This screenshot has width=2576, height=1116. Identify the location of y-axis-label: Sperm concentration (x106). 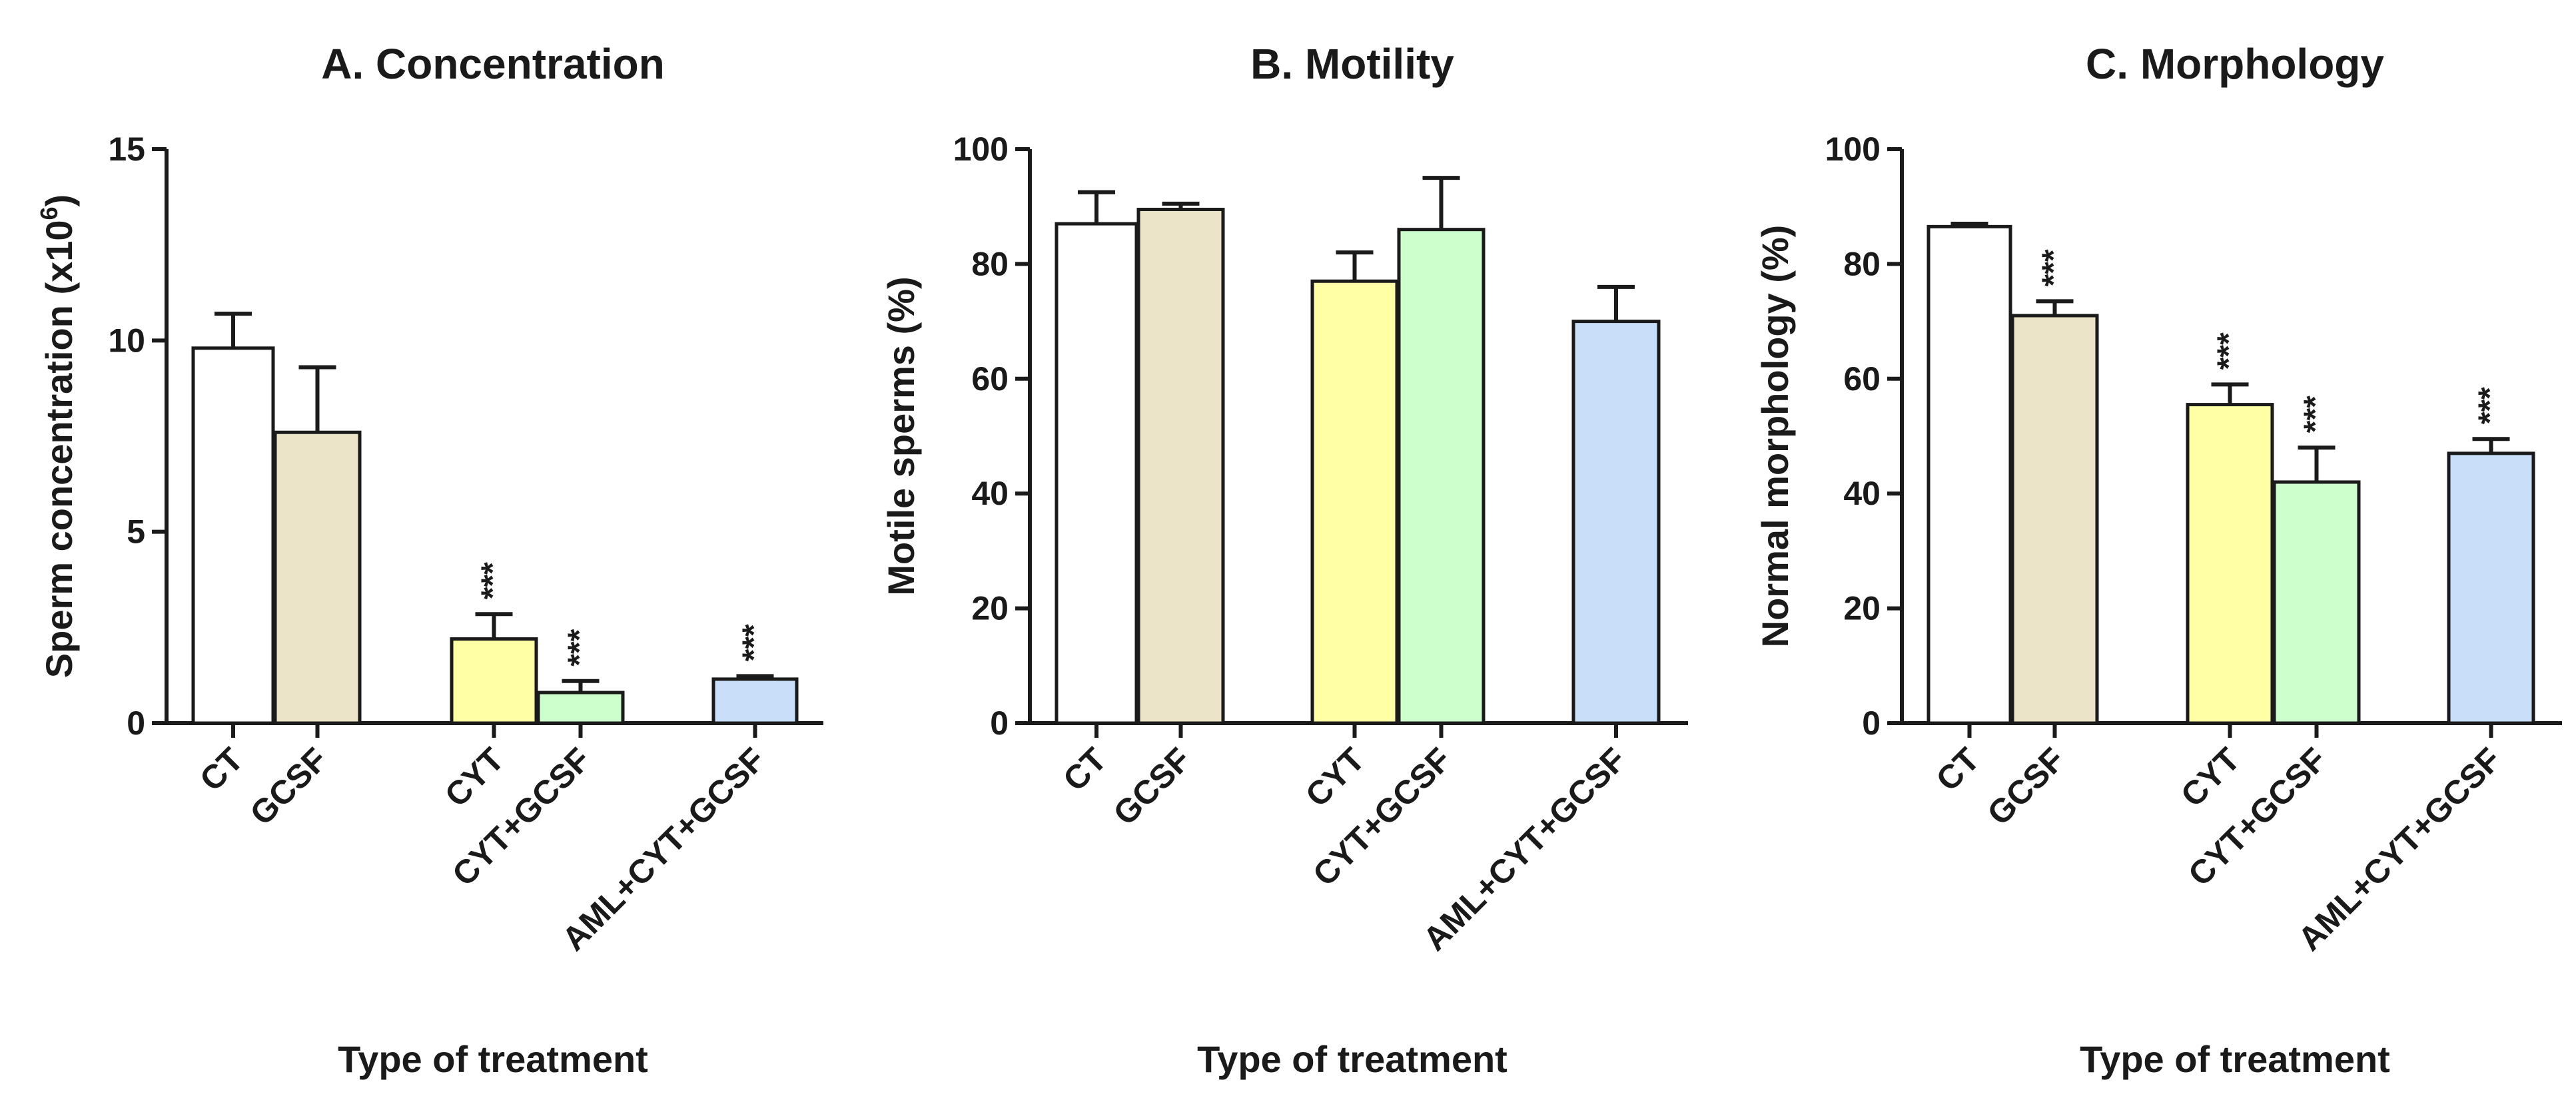
(58, 436).